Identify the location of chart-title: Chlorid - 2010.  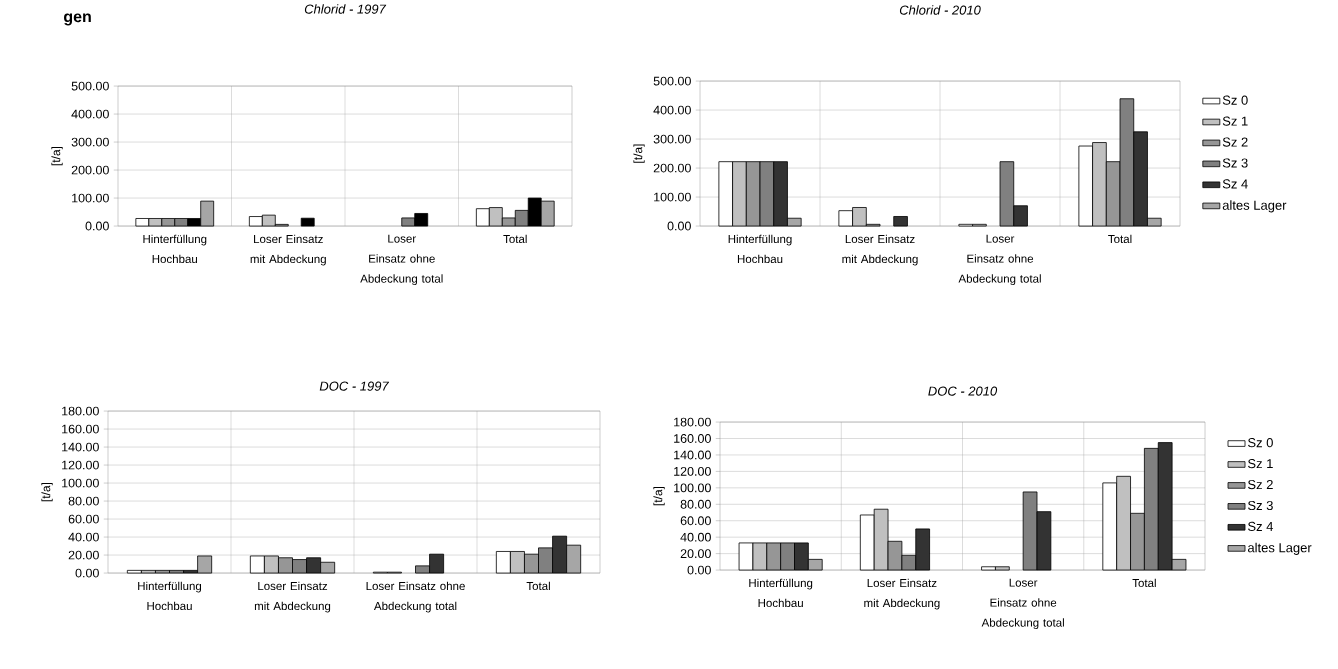
(940, 10).